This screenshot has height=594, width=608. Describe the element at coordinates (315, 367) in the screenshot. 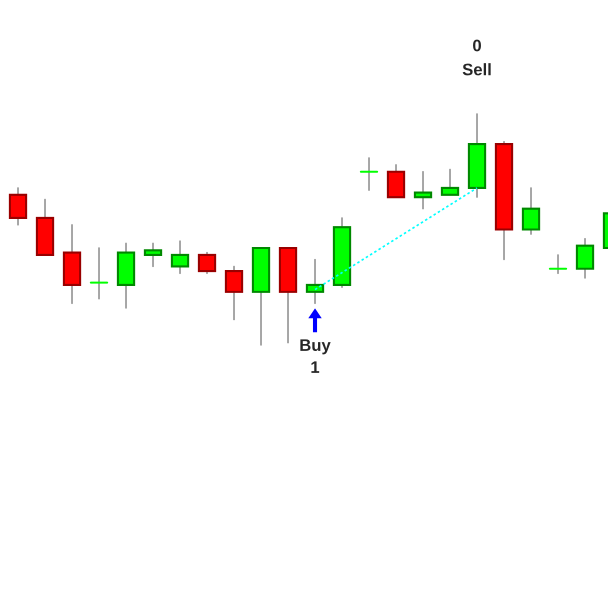

I see `text: 1` at that location.